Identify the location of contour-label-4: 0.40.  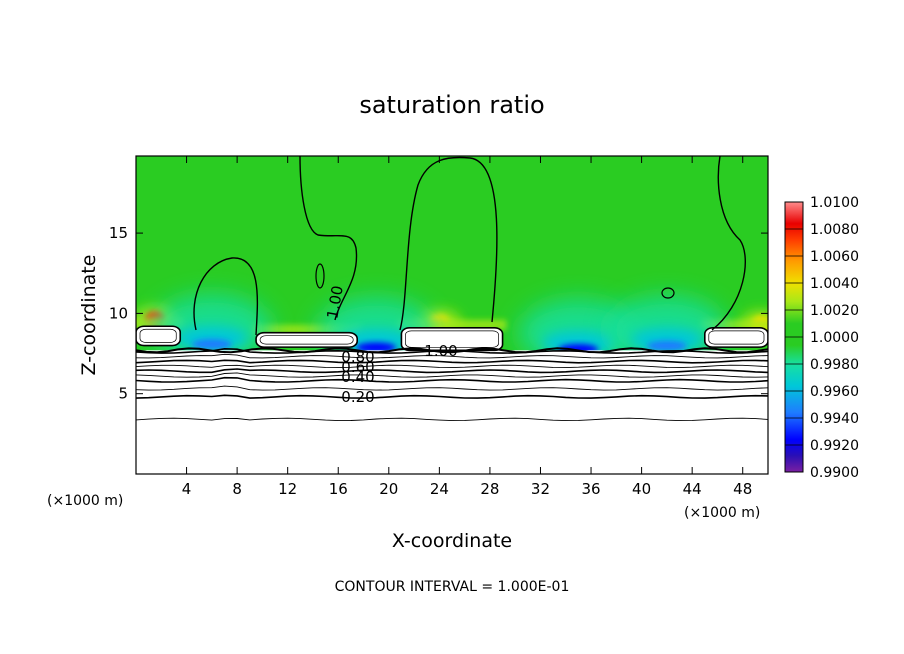
(357, 377).